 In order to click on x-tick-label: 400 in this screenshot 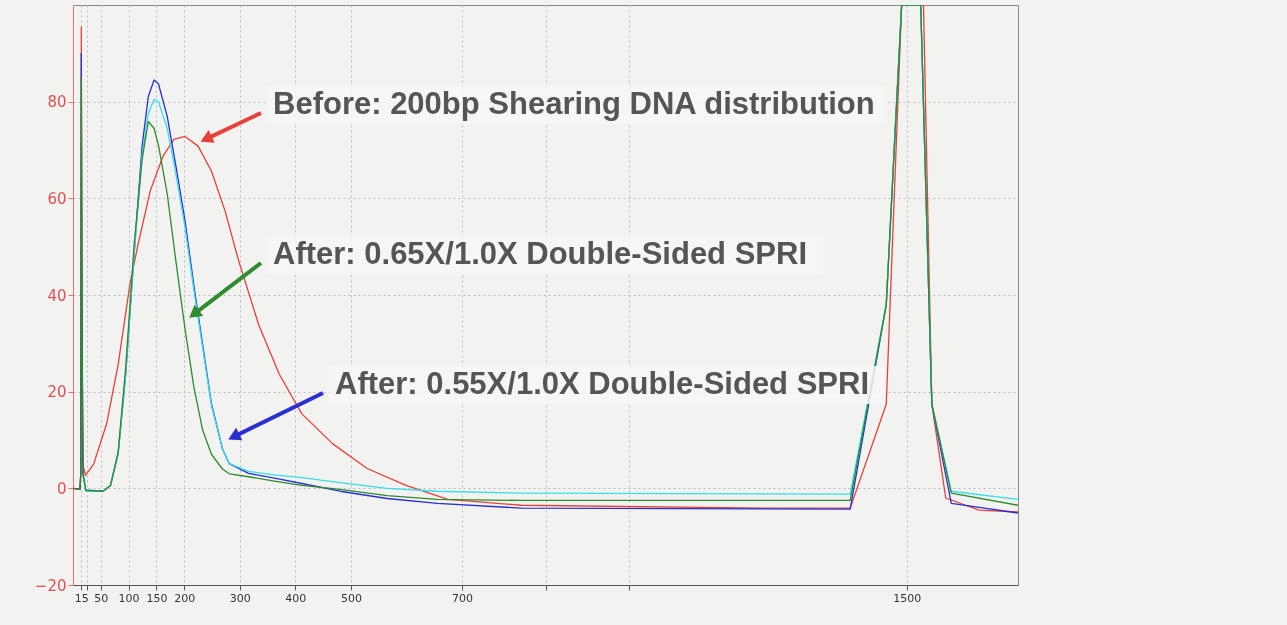, I will do `click(296, 598)`.